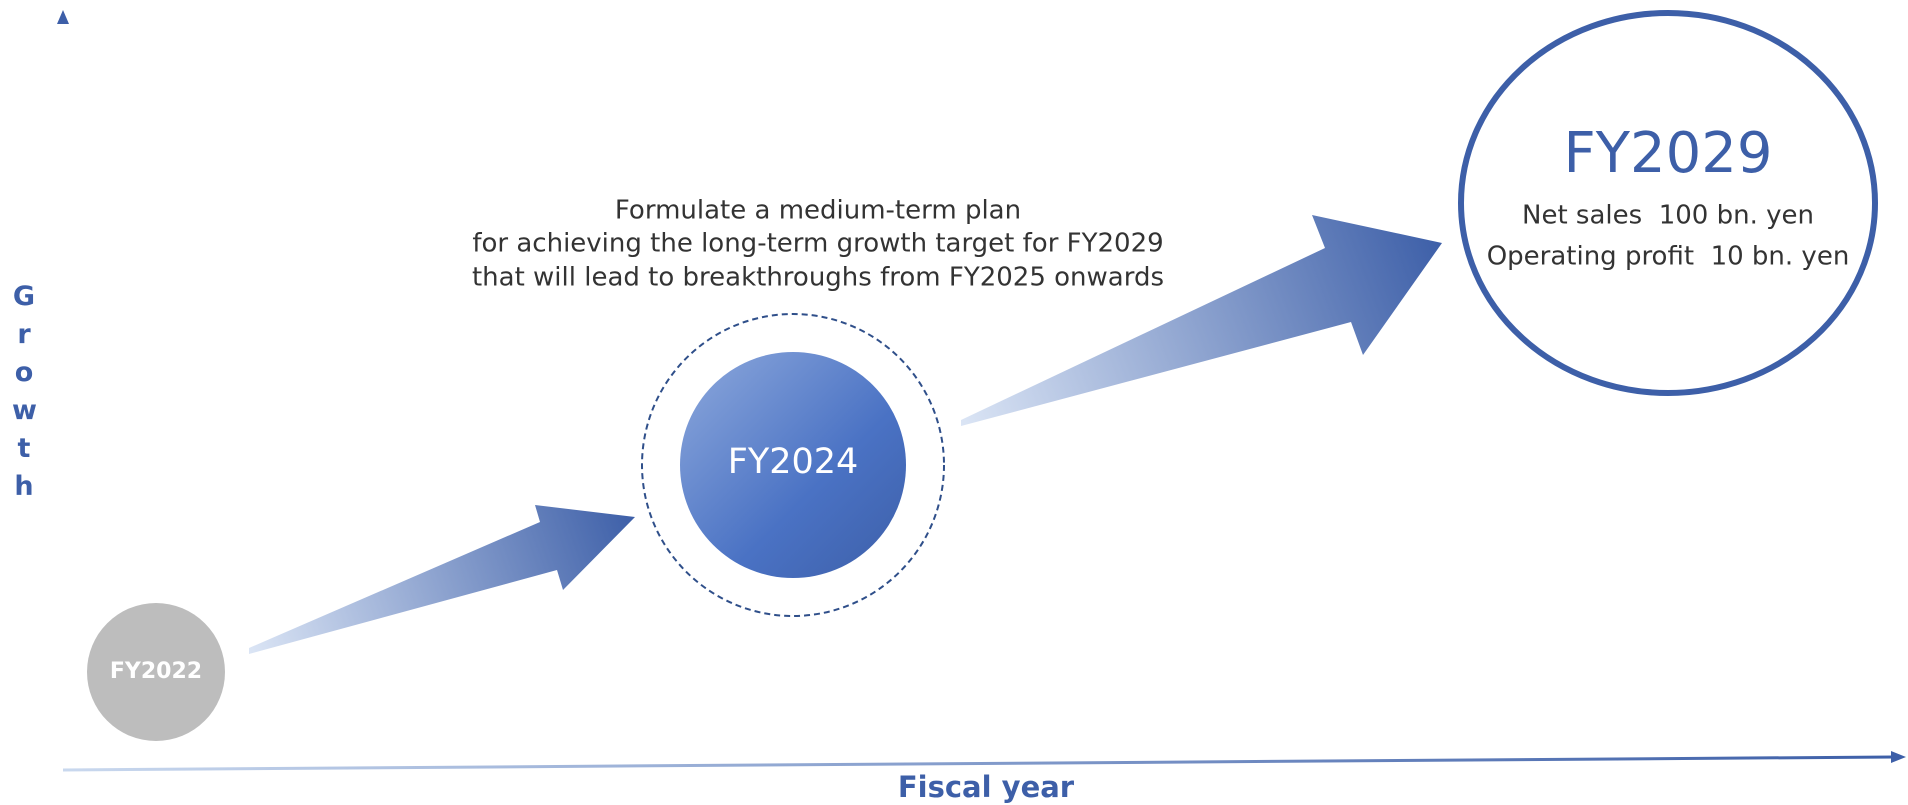 The image size is (1908, 805). Describe the element at coordinates (63, 17) in the screenshot. I see `y-axis-arrow` at that location.